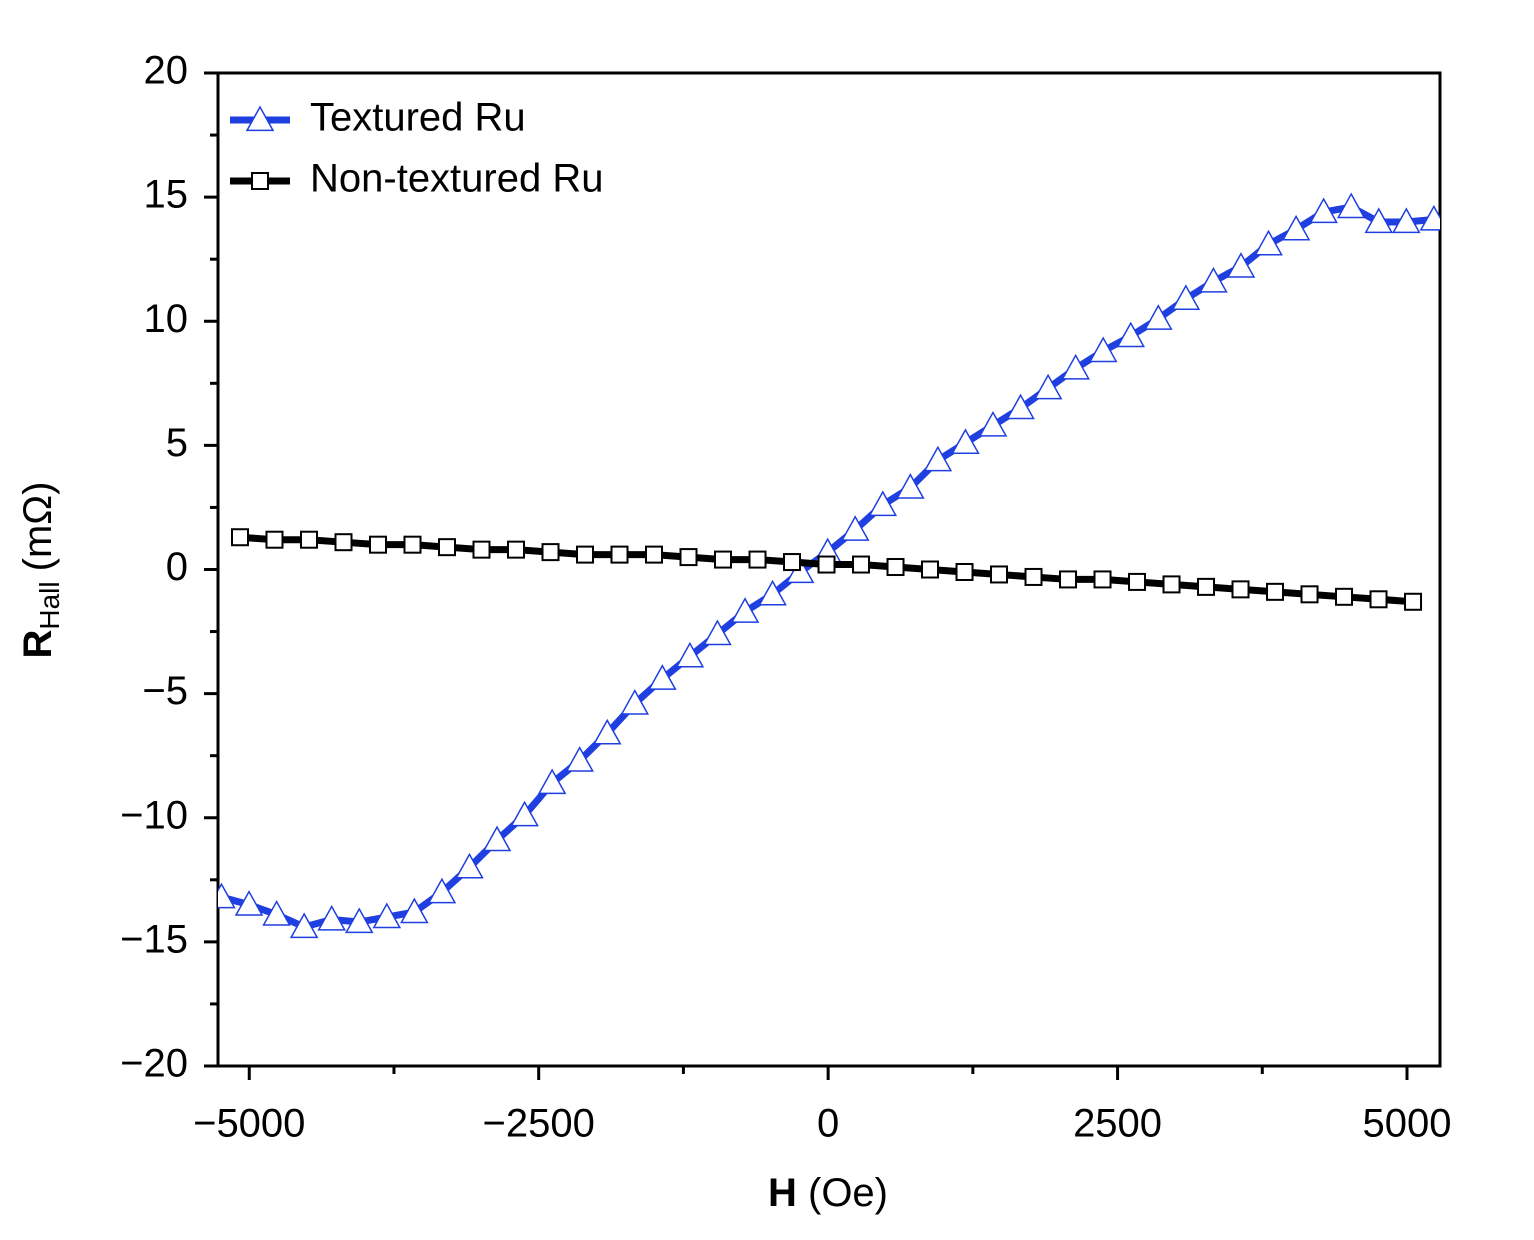 This screenshot has width=1534, height=1240. Describe the element at coordinates (782, 1193) in the screenshot. I see `x-label-symbol: H` at that location.